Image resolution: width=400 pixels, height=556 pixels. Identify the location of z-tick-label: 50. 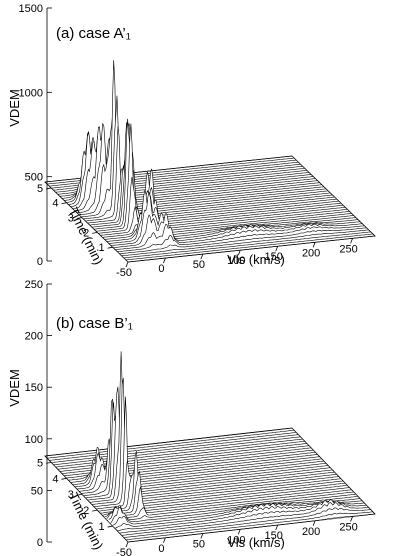
(37, 491).